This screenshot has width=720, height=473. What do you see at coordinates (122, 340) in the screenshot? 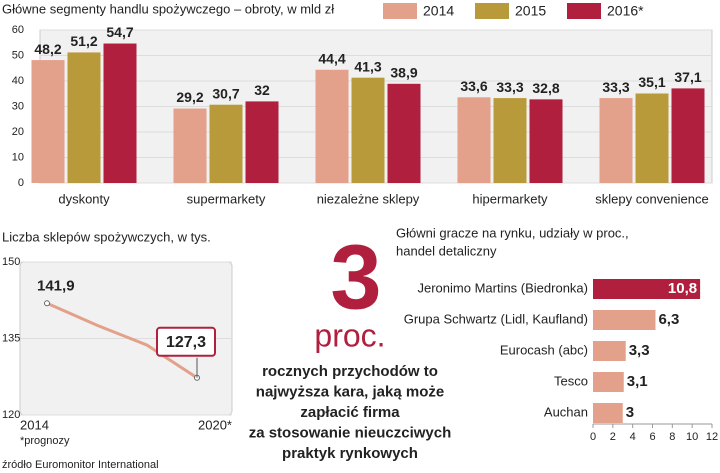
I see `line` at bounding box center [122, 340].